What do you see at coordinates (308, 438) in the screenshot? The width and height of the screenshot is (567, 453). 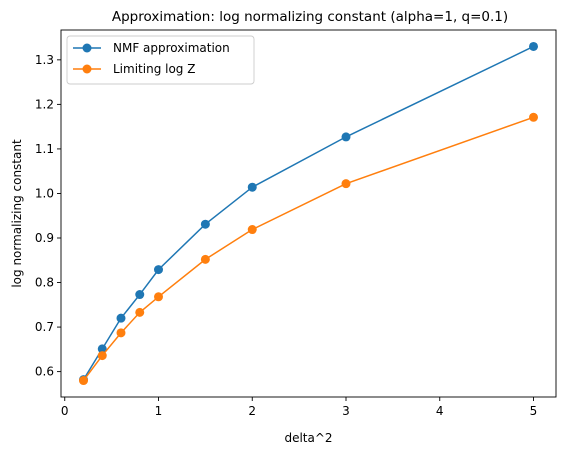 I see `x-axis-label: delta^2` at bounding box center [308, 438].